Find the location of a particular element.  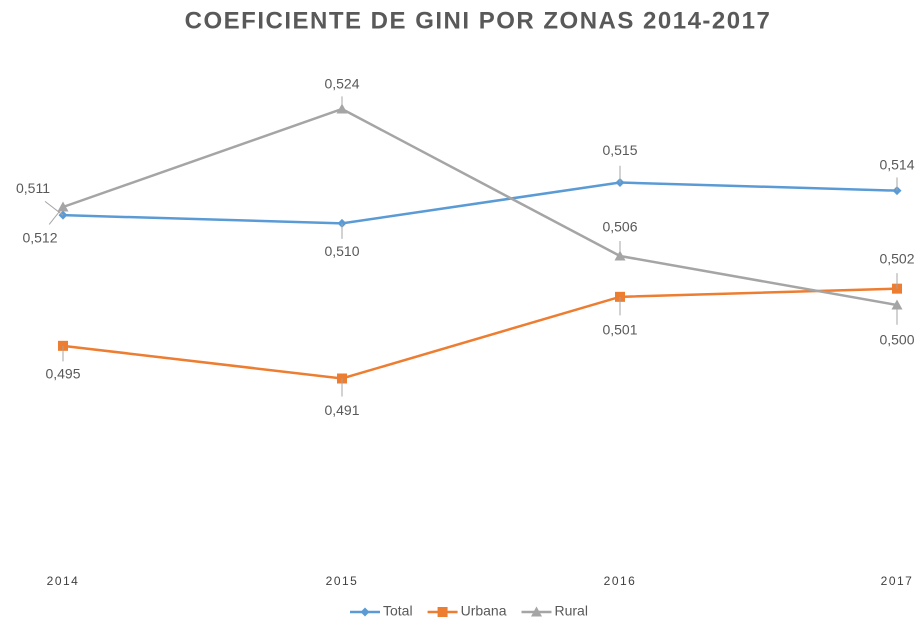

data-label: 0,495 is located at coordinates (62, 374).